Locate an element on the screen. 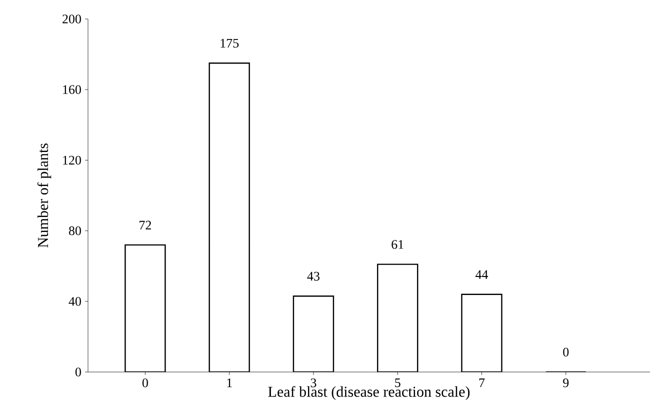 This screenshot has width=653, height=405. x-axis-title: Leaf blast (disease reaction scale) is located at coordinates (369, 393).